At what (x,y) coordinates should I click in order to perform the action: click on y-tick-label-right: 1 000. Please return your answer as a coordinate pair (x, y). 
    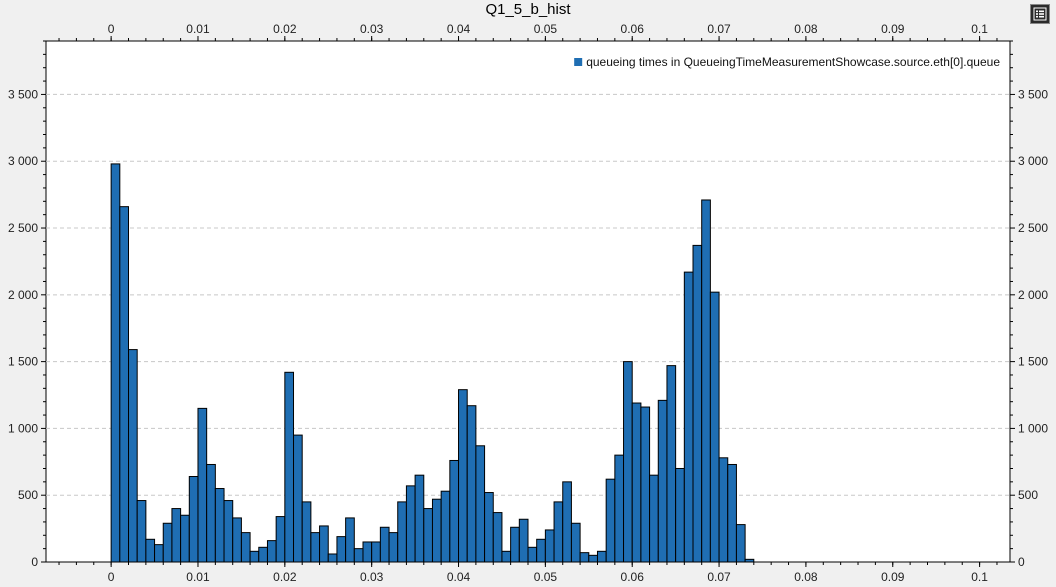
    Looking at the image, I should click on (1033, 428).